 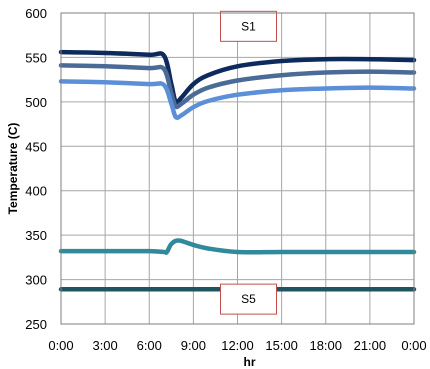 What do you see at coordinates (36, 324) in the screenshot?
I see `y-tick-label: 250` at bounding box center [36, 324].